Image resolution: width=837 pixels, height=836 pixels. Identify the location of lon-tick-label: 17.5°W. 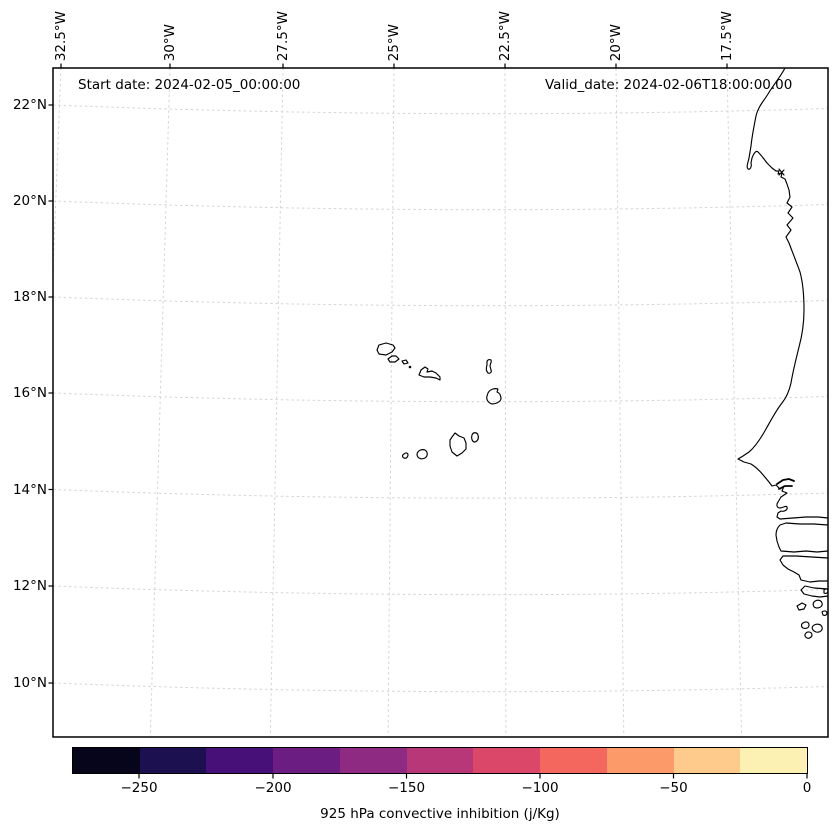
(726, 35).